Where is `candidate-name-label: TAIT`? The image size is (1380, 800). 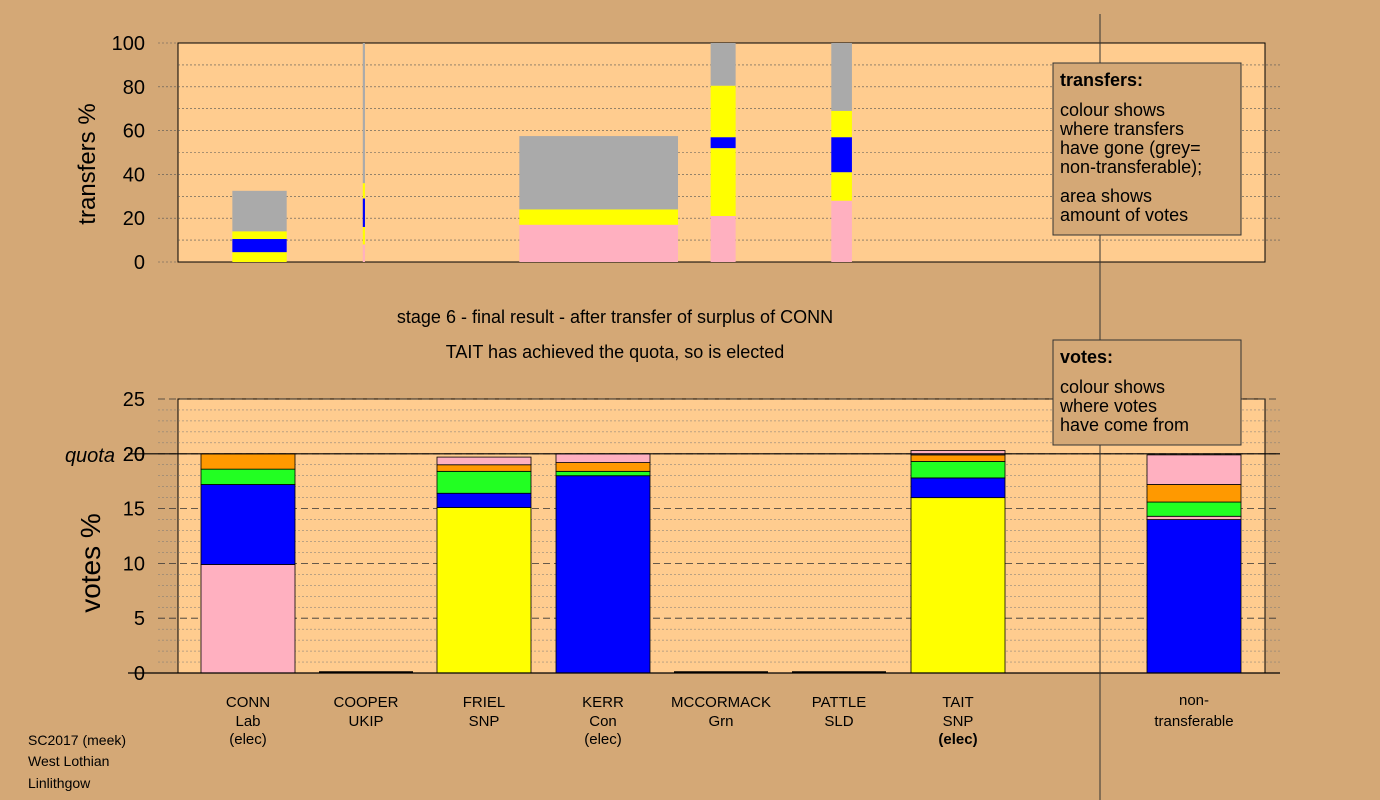
candidate-name-label: TAIT is located at coordinates (957, 702).